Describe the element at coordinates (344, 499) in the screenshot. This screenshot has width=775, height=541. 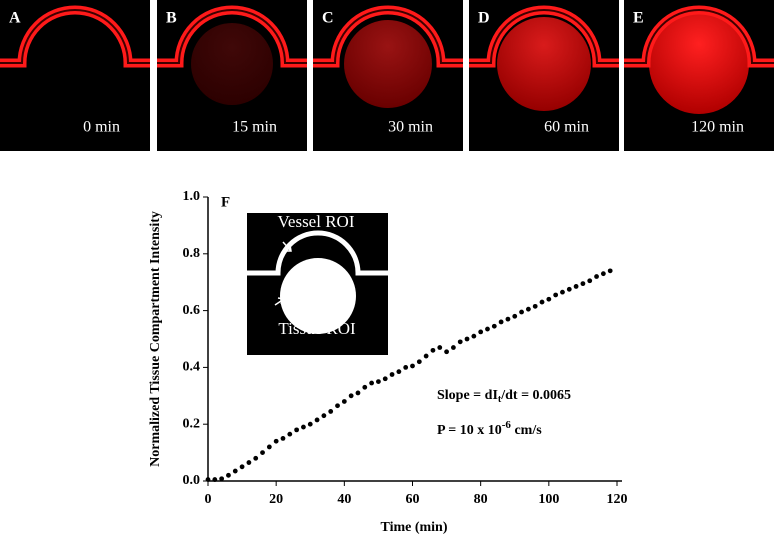
I see `x-tick-label: 40` at that location.